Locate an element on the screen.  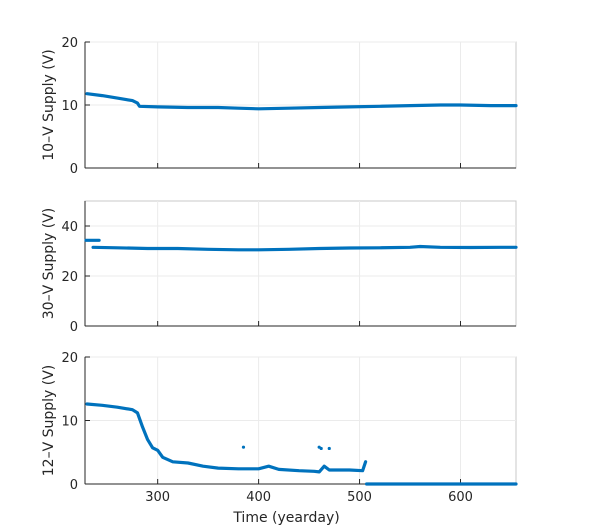
x-tick-label: 400 is located at coordinates (258, 497).